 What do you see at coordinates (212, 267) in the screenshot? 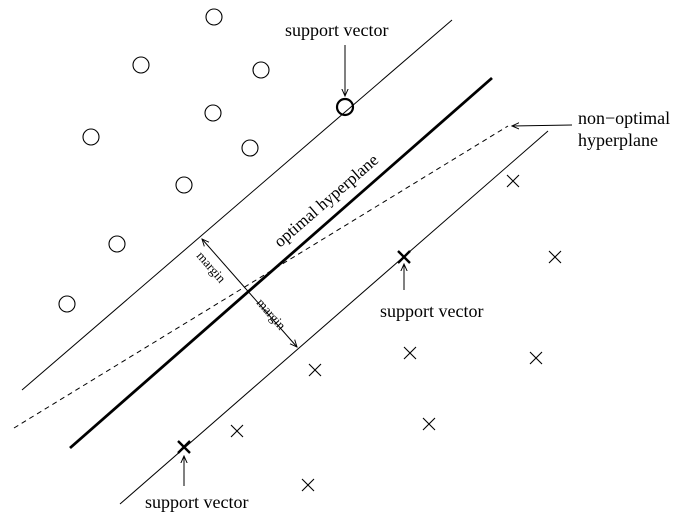
I see `margin-label-upper: margin` at bounding box center [212, 267].